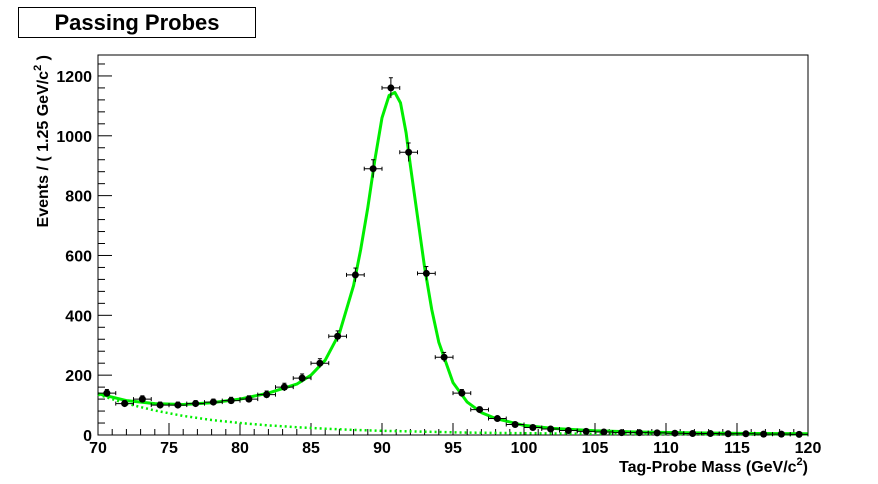  I want to click on x-tick-label: 105, so click(595, 448).